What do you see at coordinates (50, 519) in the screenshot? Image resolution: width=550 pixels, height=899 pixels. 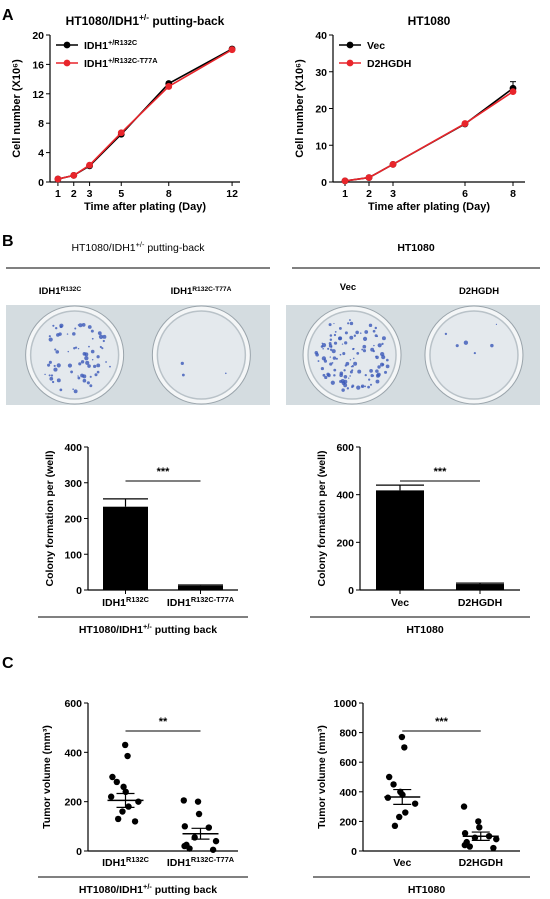 I see `y-axis-label: Colony formation per (well)` at bounding box center [50, 519].